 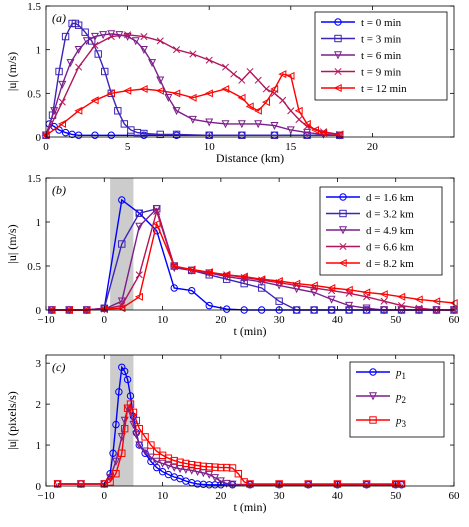 I want to click on y-tick-label: 1, so click(x=39, y=51).